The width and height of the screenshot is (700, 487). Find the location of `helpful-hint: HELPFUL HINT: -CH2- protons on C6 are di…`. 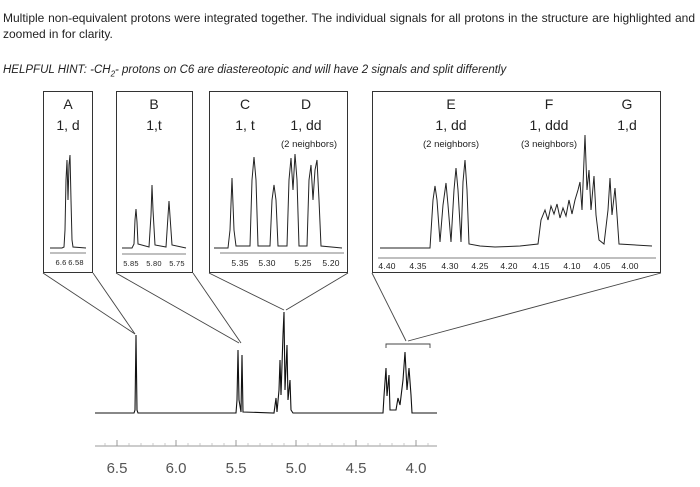

helpful-hint: HELPFUL HINT: -CH2- protons on C6 are di… is located at coordinates (349, 71).